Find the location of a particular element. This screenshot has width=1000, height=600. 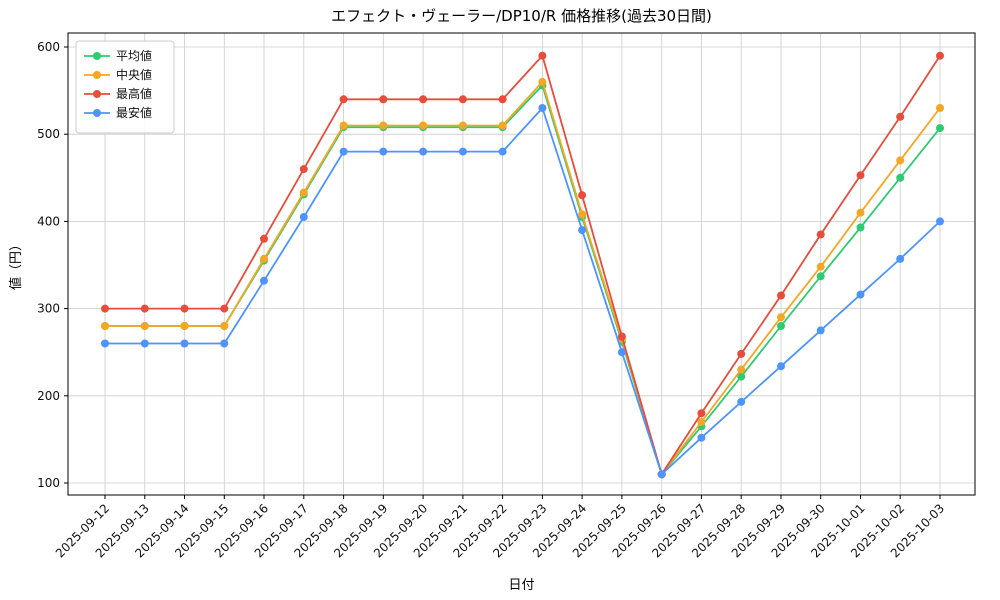

y-tick-label: 400 is located at coordinates (48, 221).